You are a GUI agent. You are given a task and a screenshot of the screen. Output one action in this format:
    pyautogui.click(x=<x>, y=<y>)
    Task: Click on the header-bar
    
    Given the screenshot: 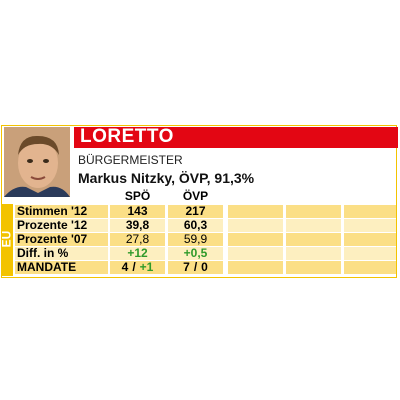 What is the action you would take?
    pyautogui.click(x=236, y=137)
    